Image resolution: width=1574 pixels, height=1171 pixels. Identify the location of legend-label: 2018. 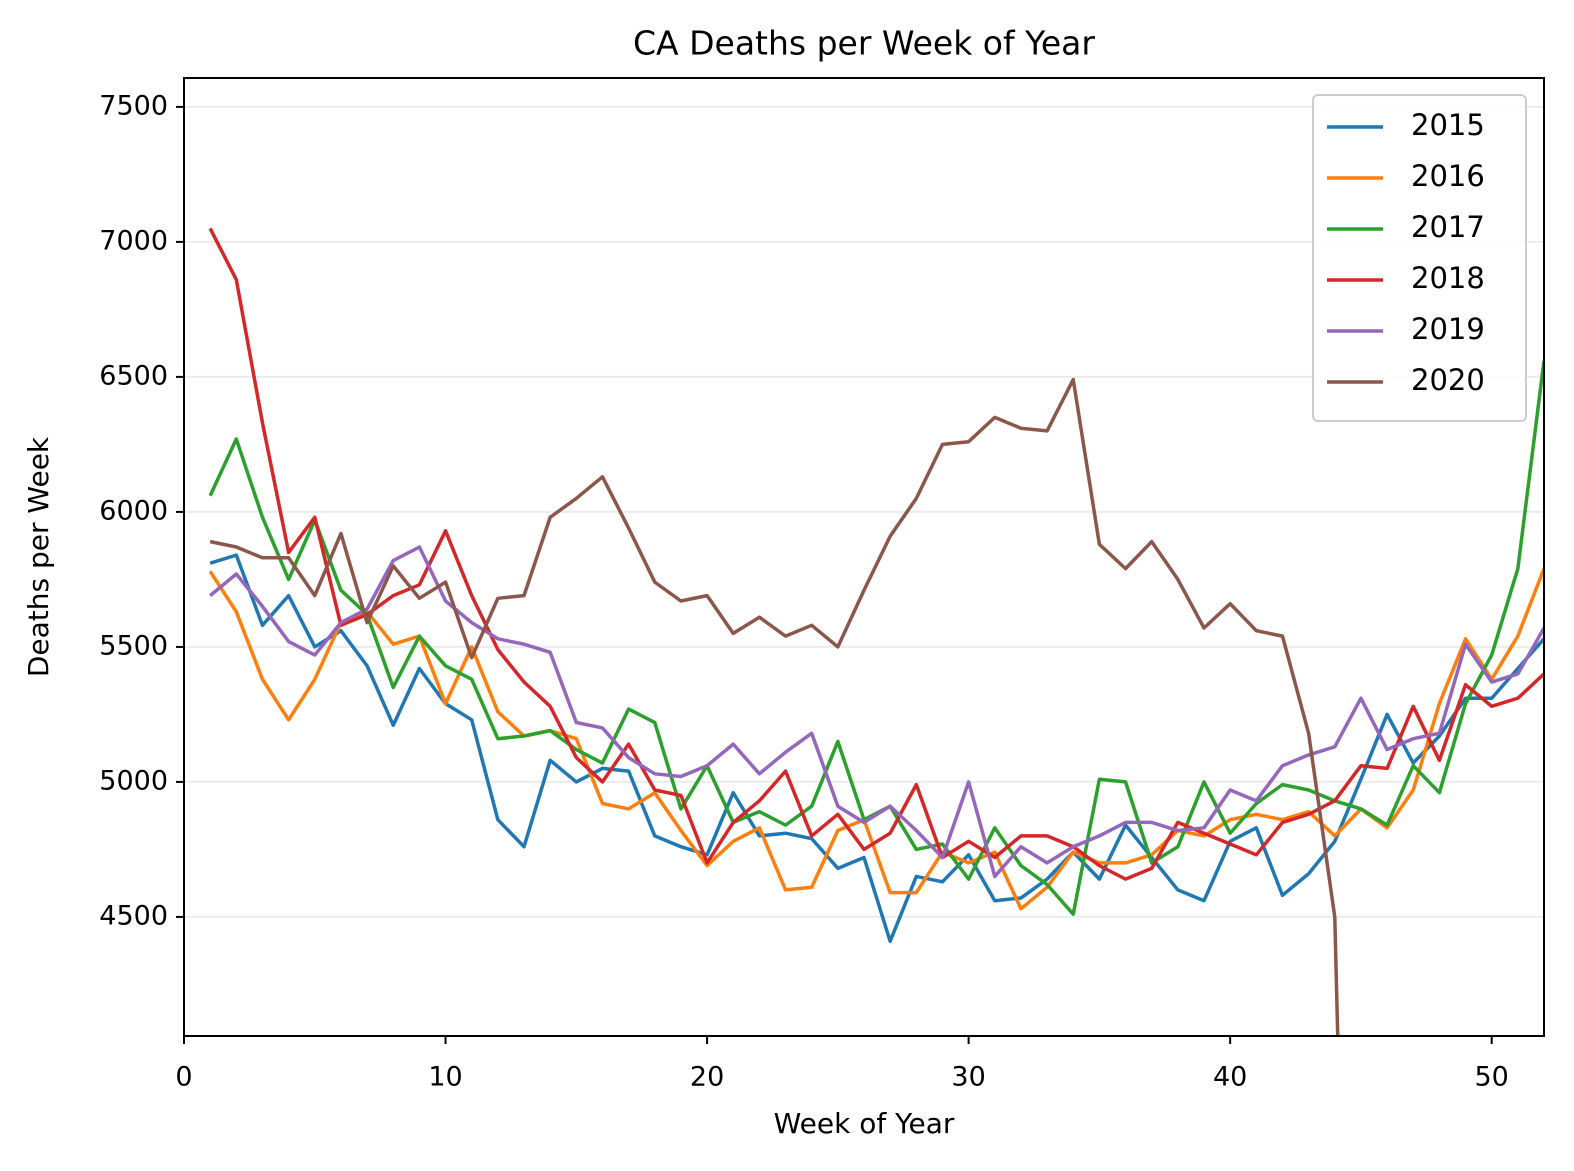
(1448, 278).